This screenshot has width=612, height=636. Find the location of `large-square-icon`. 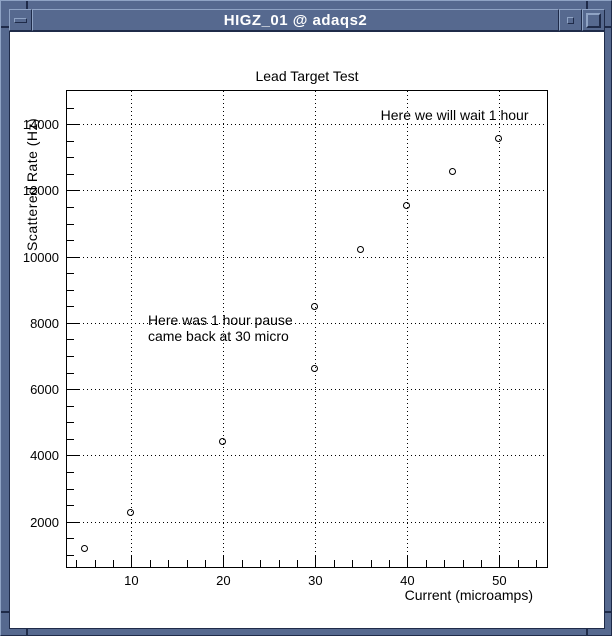

large-square-icon is located at coordinates (593, 20).